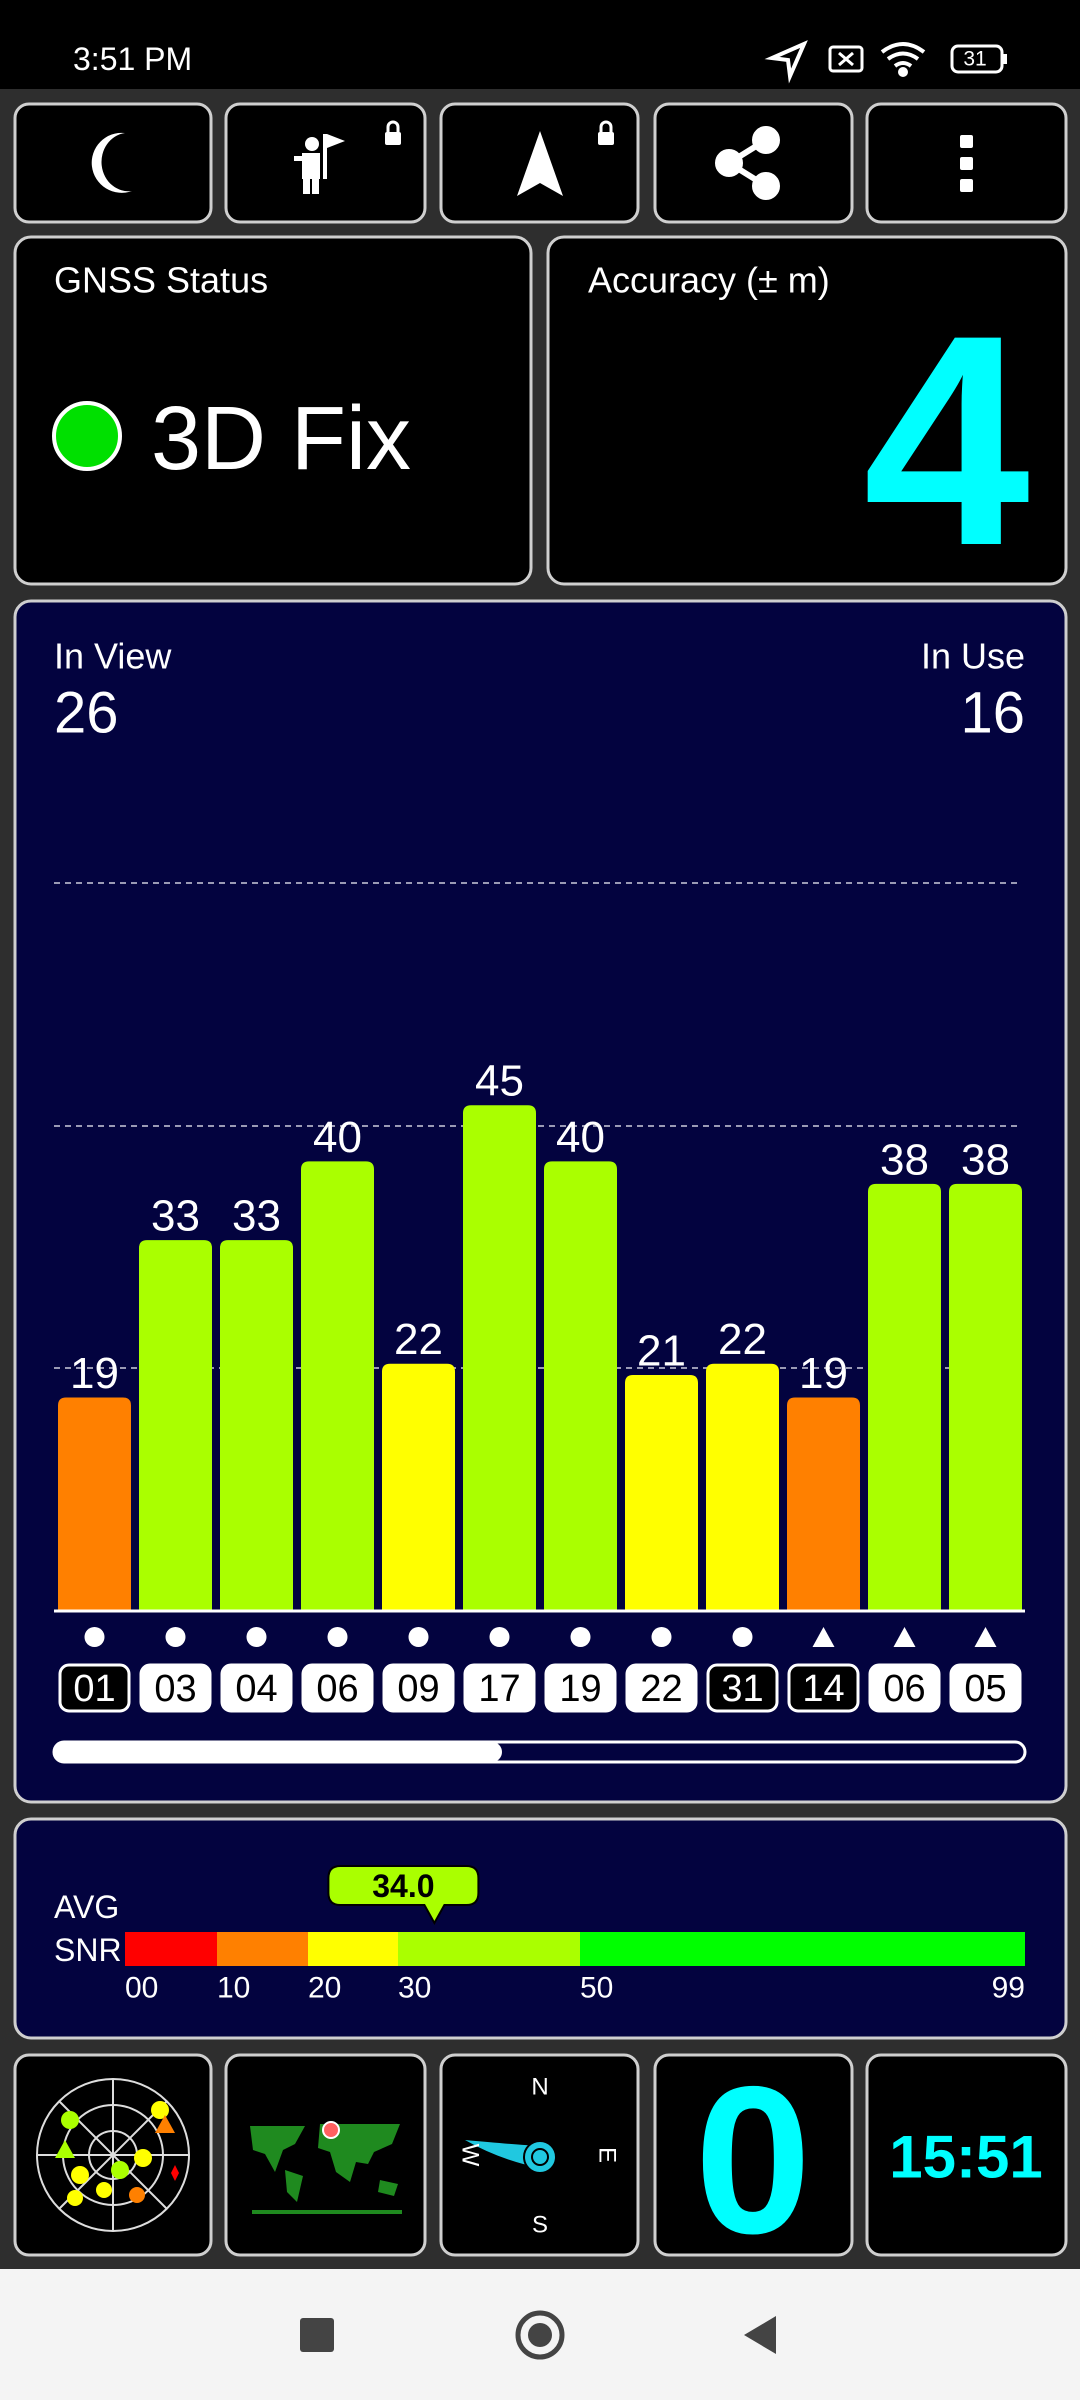  I want to click on satellite-id: 04, so click(256, 1689).